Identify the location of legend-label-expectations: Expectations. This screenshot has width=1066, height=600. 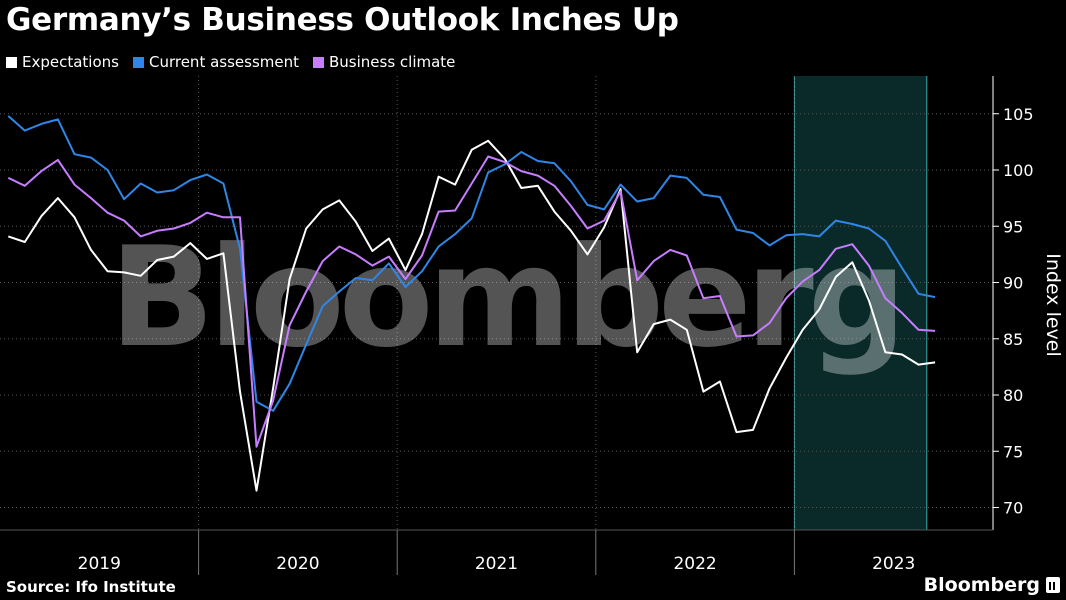
(70, 62).